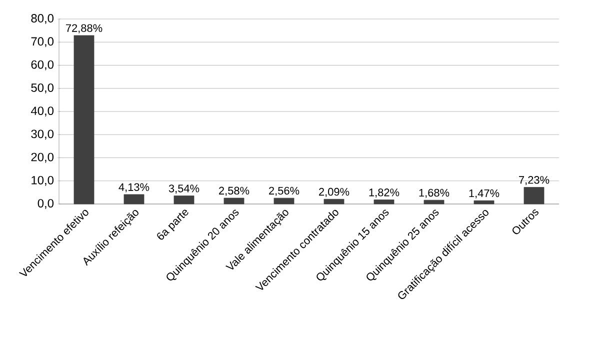 The height and width of the screenshot is (361, 604). What do you see at coordinates (234, 191) in the screenshot?
I see `data-label: 2,58%` at bounding box center [234, 191].